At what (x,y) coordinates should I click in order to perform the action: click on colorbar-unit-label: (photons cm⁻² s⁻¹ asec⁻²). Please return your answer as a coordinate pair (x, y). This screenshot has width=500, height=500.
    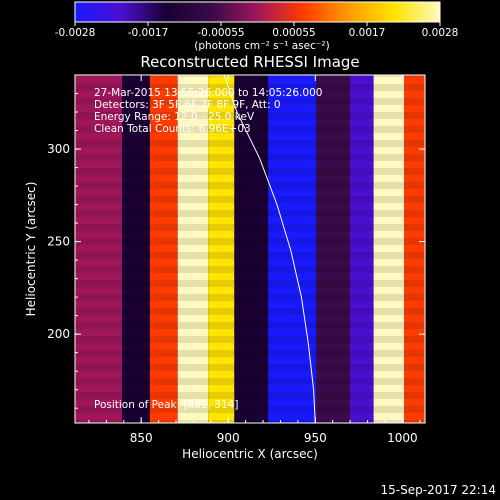
    Looking at the image, I should click on (261, 46).